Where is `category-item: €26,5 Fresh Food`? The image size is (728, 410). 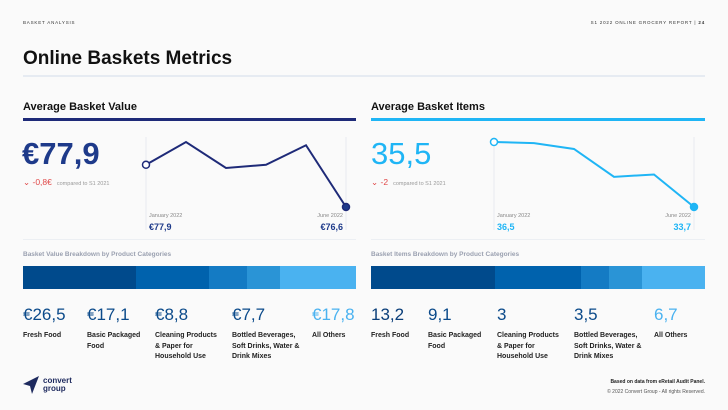
category-item: €26,5 Fresh Food is located at coordinates (55, 323).